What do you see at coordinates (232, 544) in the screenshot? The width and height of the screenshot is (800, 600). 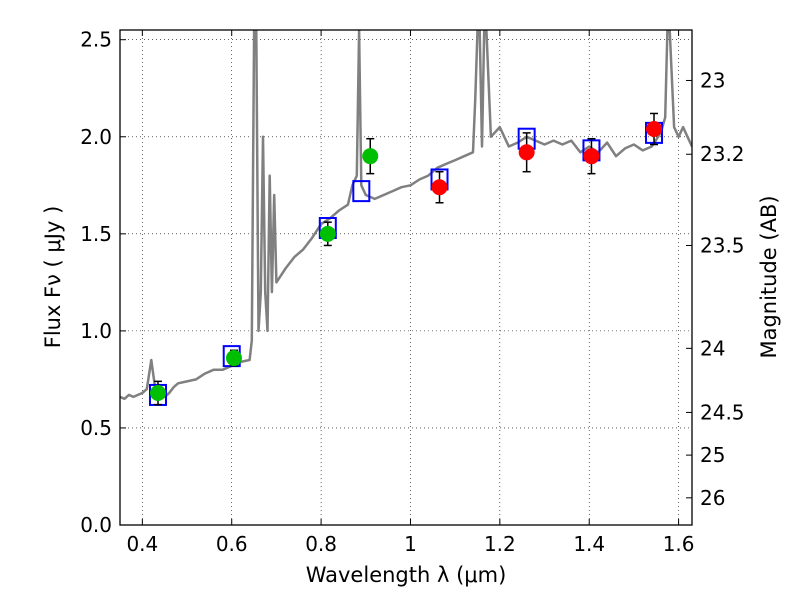 I see `x-tick-label: 0.6` at bounding box center [232, 544].